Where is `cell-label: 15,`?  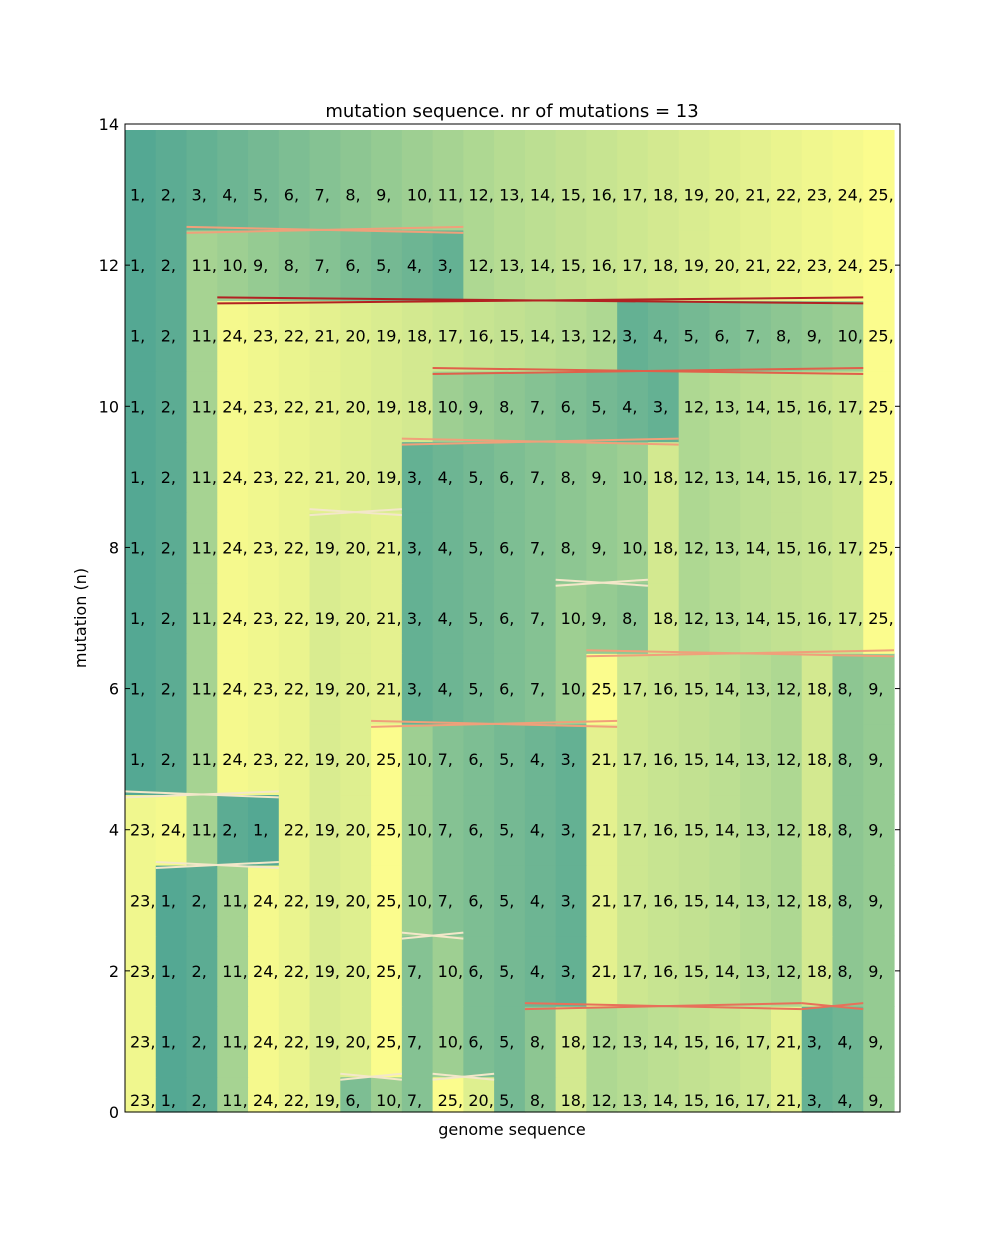 cell-label: 15, is located at coordinates (696, 689).